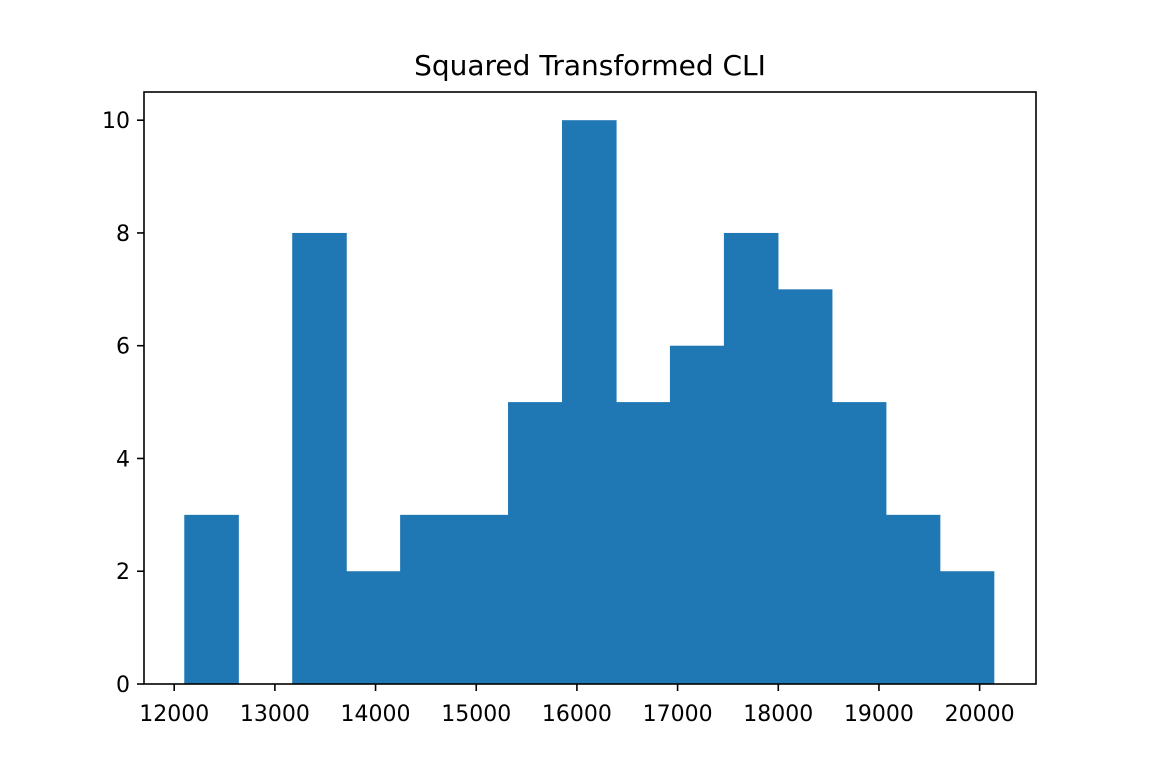  I want to click on y-tick-label: 2, so click(123, 572).